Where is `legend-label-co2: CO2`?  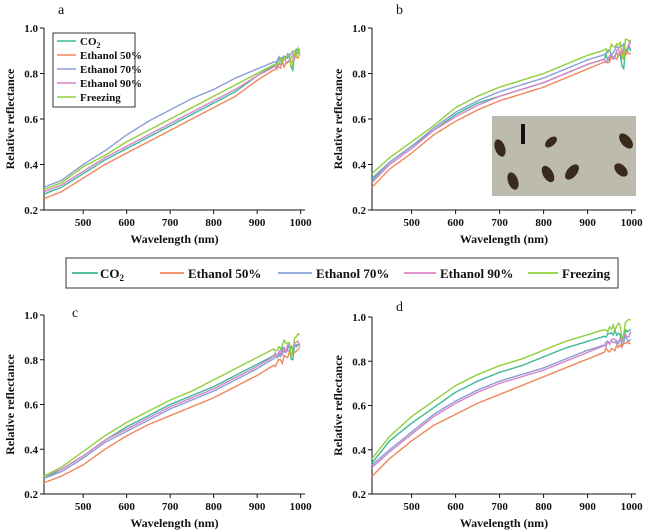
legend-label-co2: CO2 is located at coordinates (90, 43).